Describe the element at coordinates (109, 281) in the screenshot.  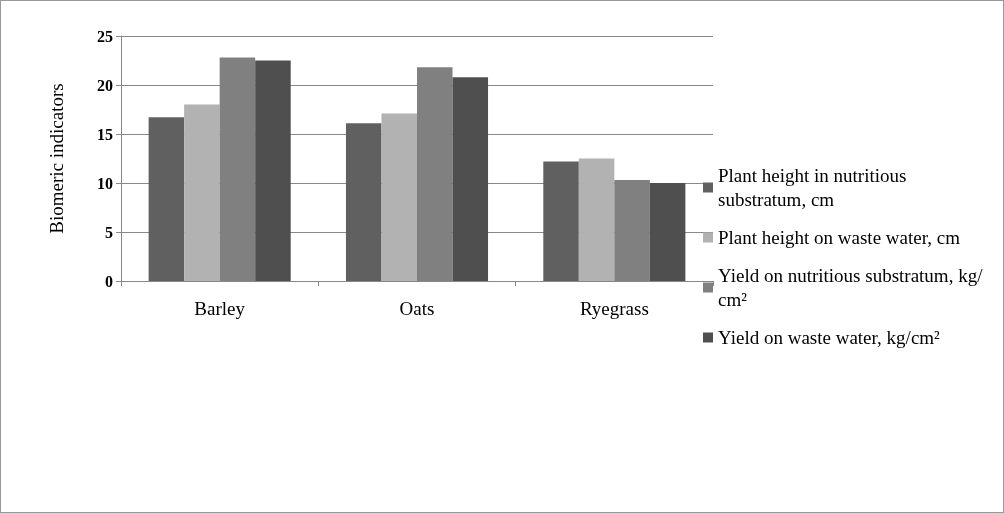
I see `y-tick-label: 0` at that location.